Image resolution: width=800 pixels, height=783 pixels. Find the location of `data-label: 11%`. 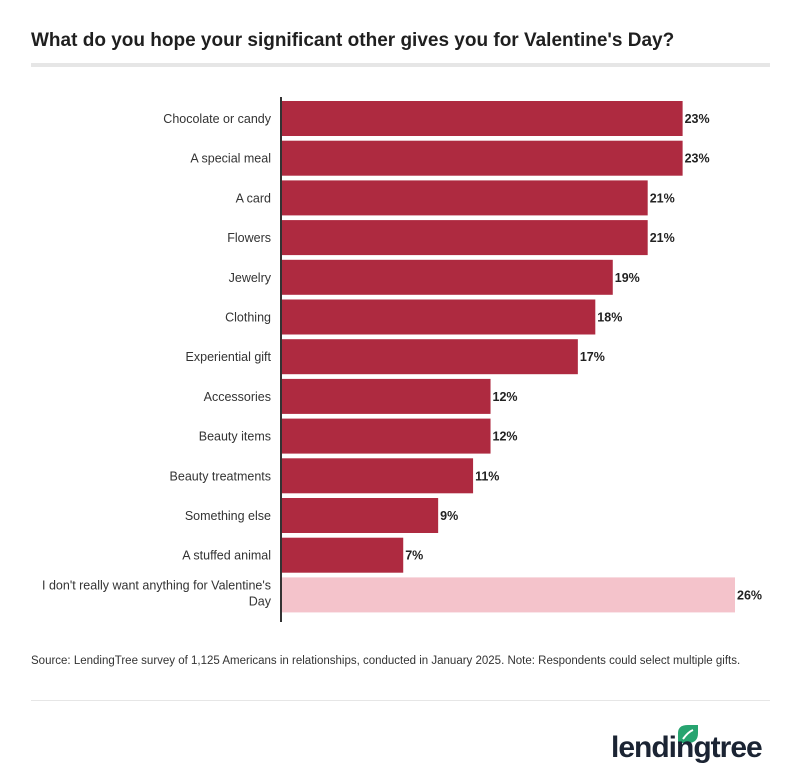

data-label: 11% is located at coordinates (487, 476).